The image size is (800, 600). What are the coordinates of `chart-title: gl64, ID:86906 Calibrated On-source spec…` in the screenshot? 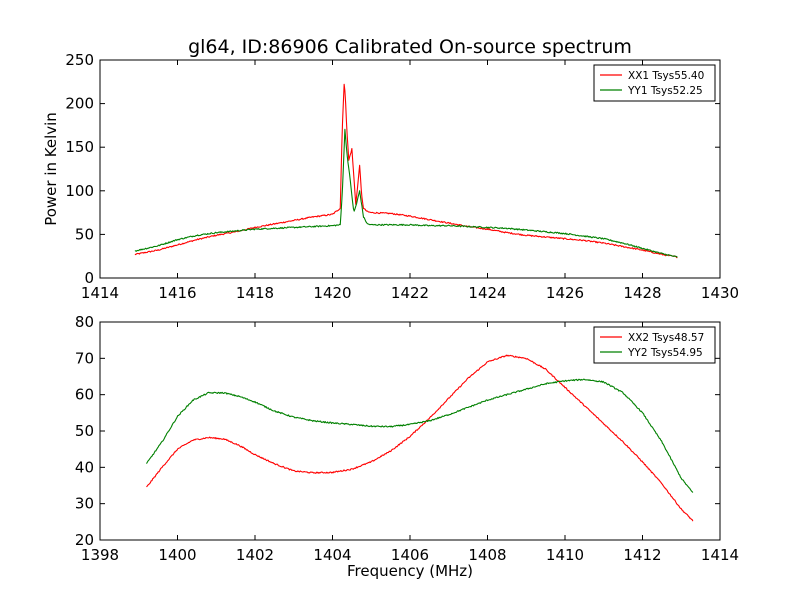 It's located at (410, 47).